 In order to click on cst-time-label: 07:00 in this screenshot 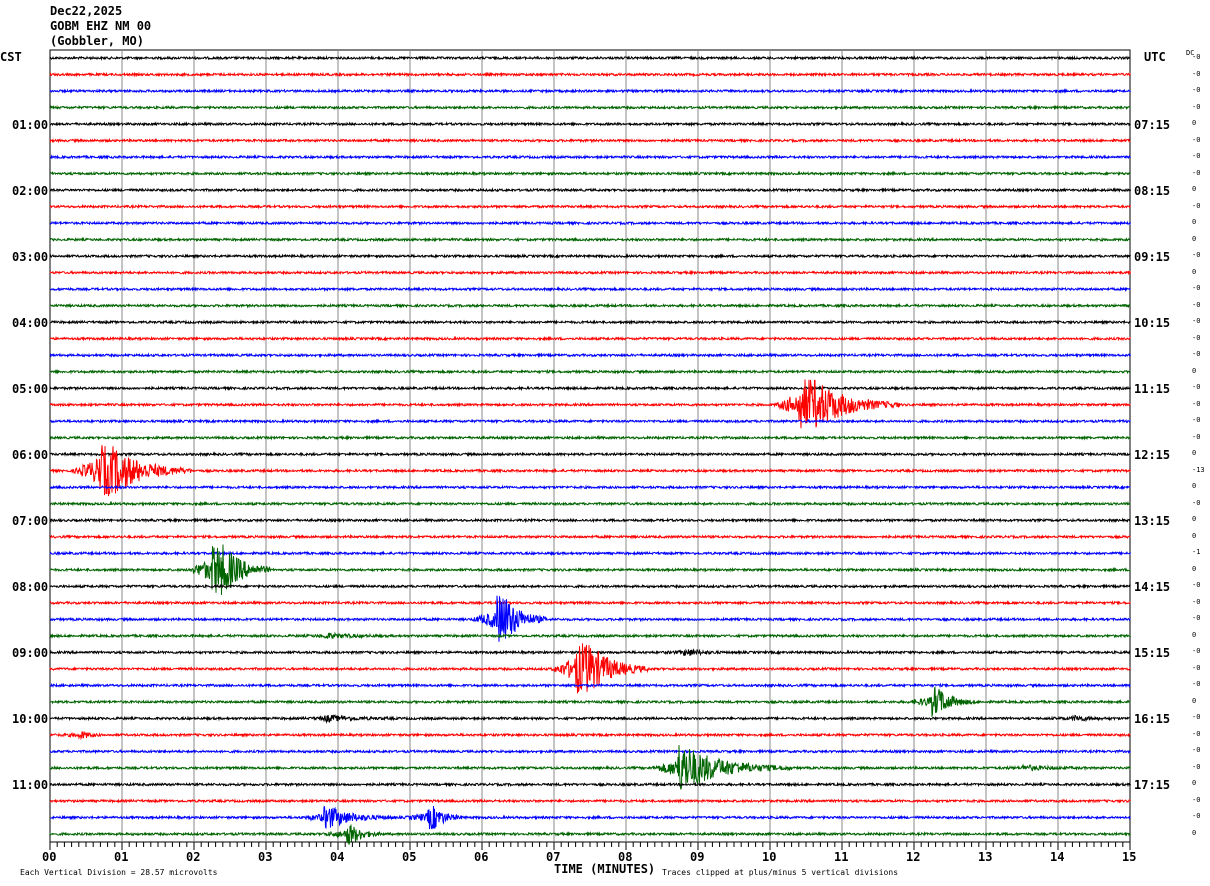, I will do `click(30, 521)`.